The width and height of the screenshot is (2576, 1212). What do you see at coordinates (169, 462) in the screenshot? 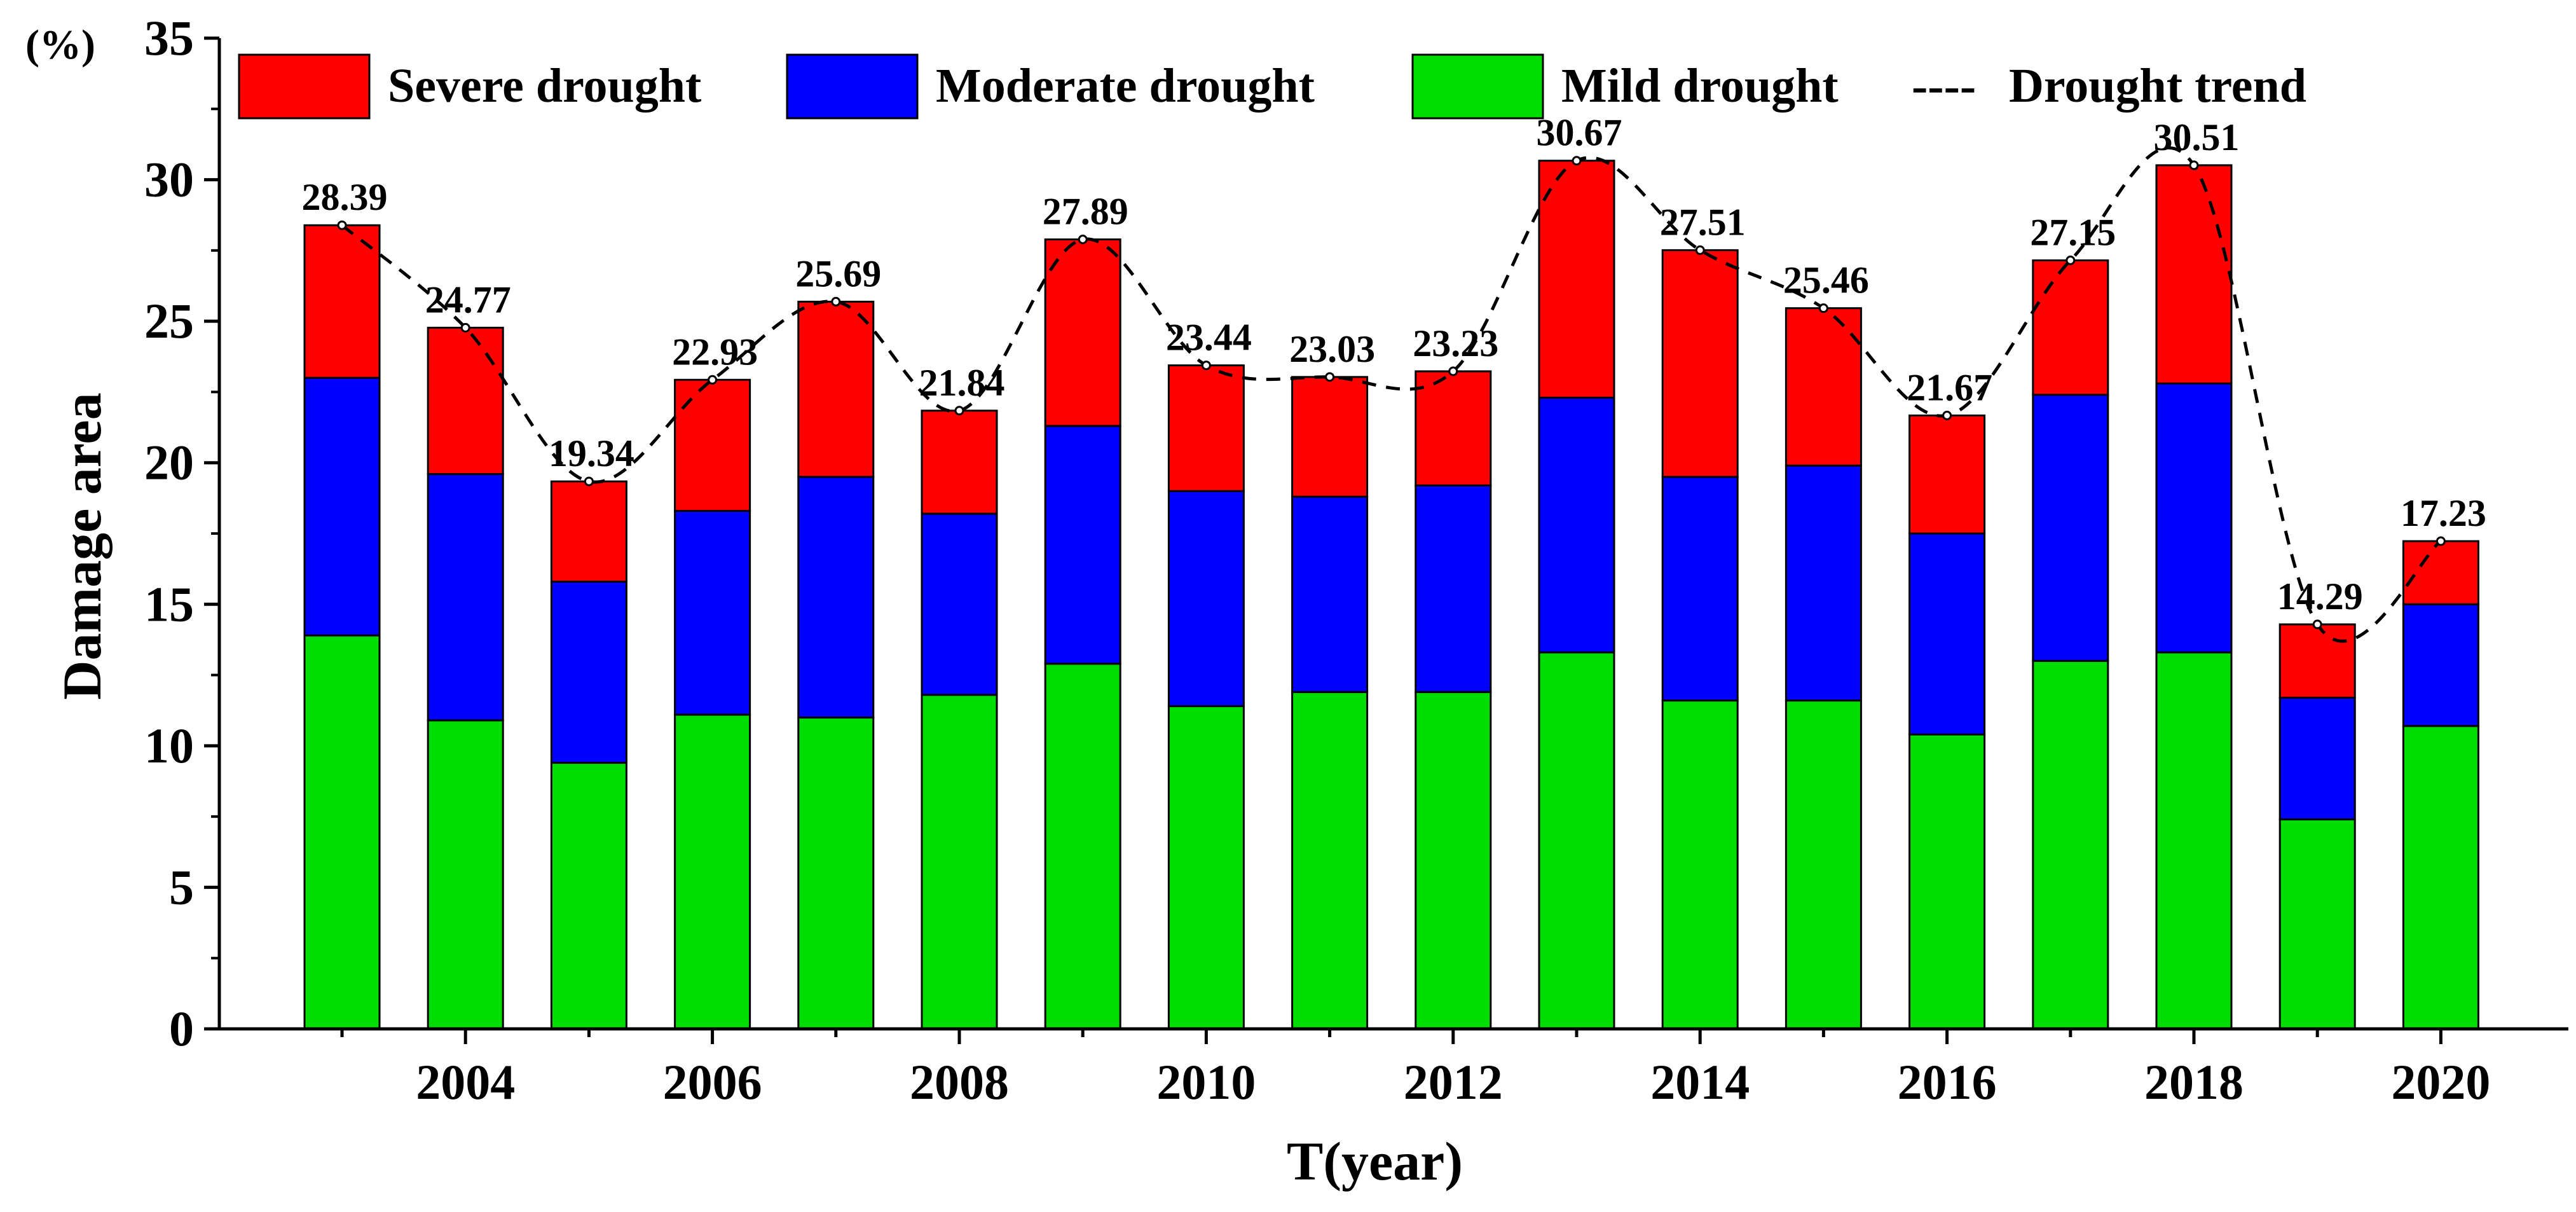
I see `y-tick-label-20: 20` at bounding box center [169, 462].